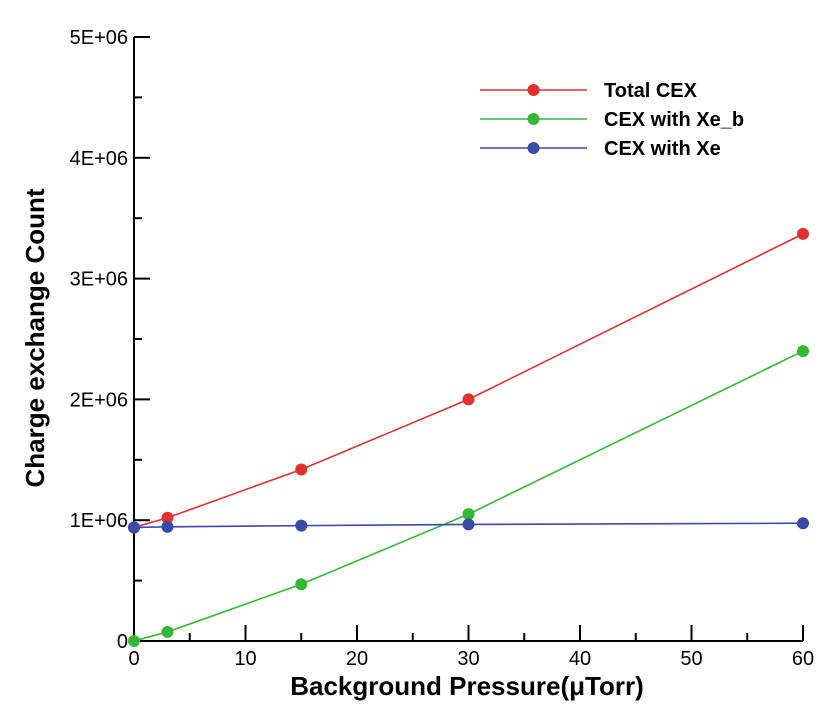 This screenshot has width=836, height=725. Describe the element at coordinates (691, 659) in the screenshot. I see `x-tick-label: 50` at that location.